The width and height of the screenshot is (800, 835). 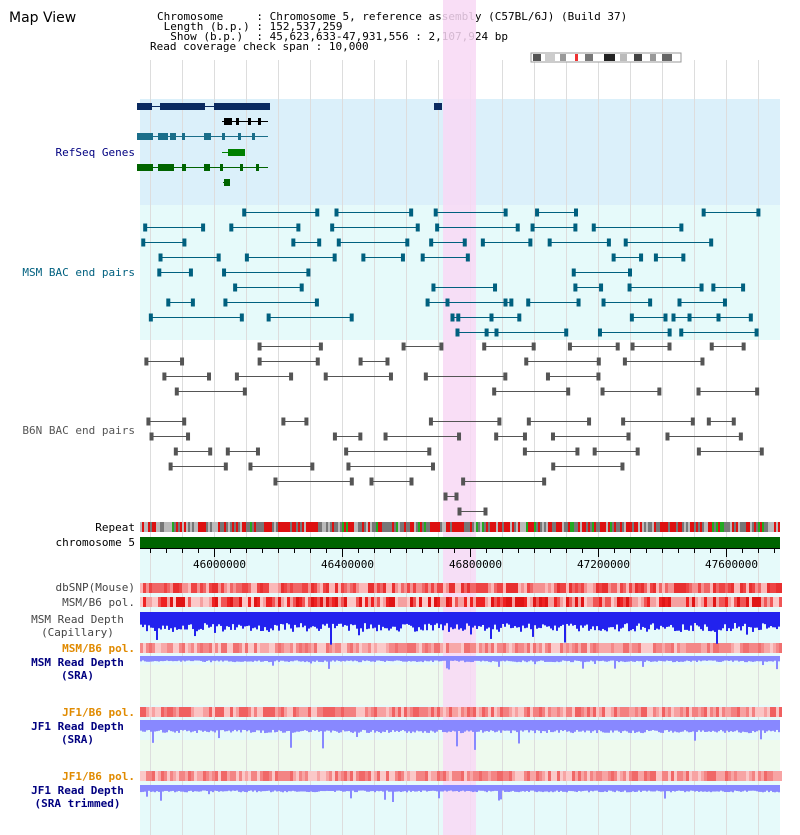 What do you see at coordinates (78, 430) in the screenshot?
I see `track-label-b6n-bac: B6N BAC end pairs` at bounding box center [78, 430].